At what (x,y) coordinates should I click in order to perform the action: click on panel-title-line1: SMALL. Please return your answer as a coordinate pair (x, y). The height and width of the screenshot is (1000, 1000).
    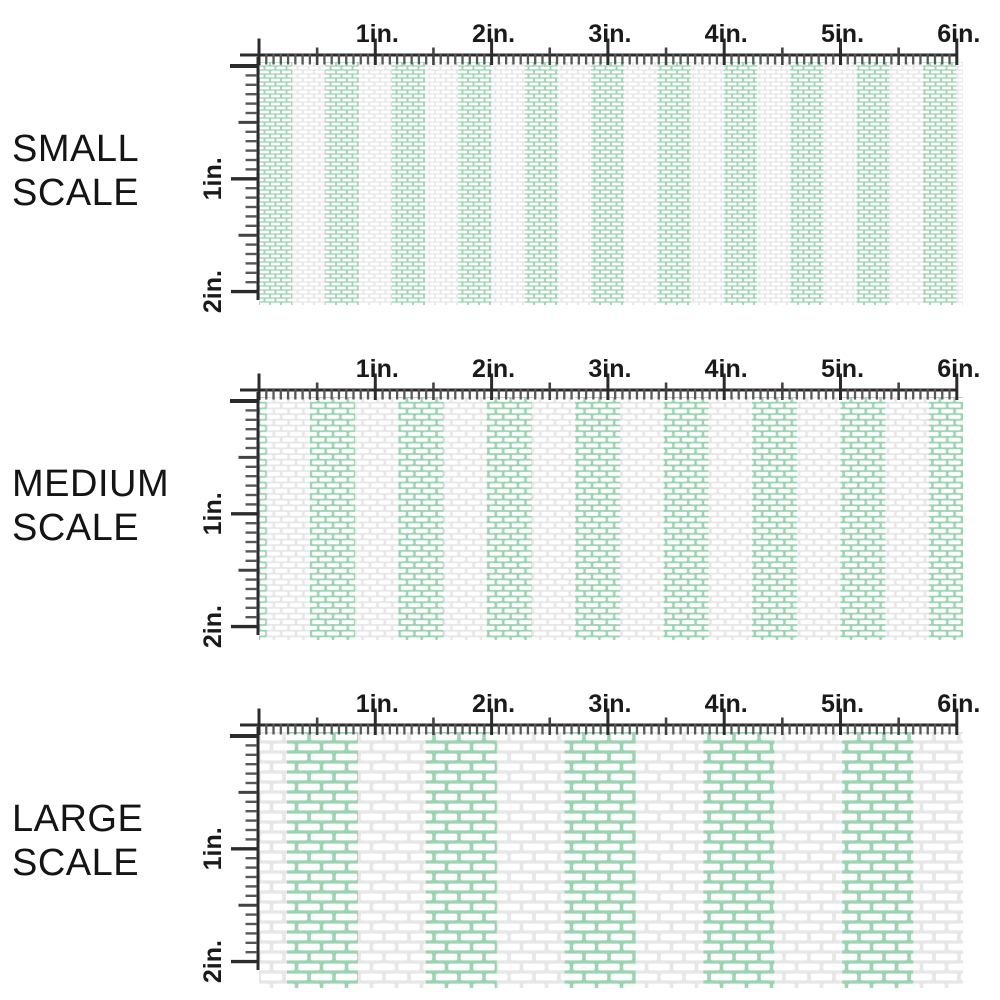
    Looking at the image, I should click on (76, 149).